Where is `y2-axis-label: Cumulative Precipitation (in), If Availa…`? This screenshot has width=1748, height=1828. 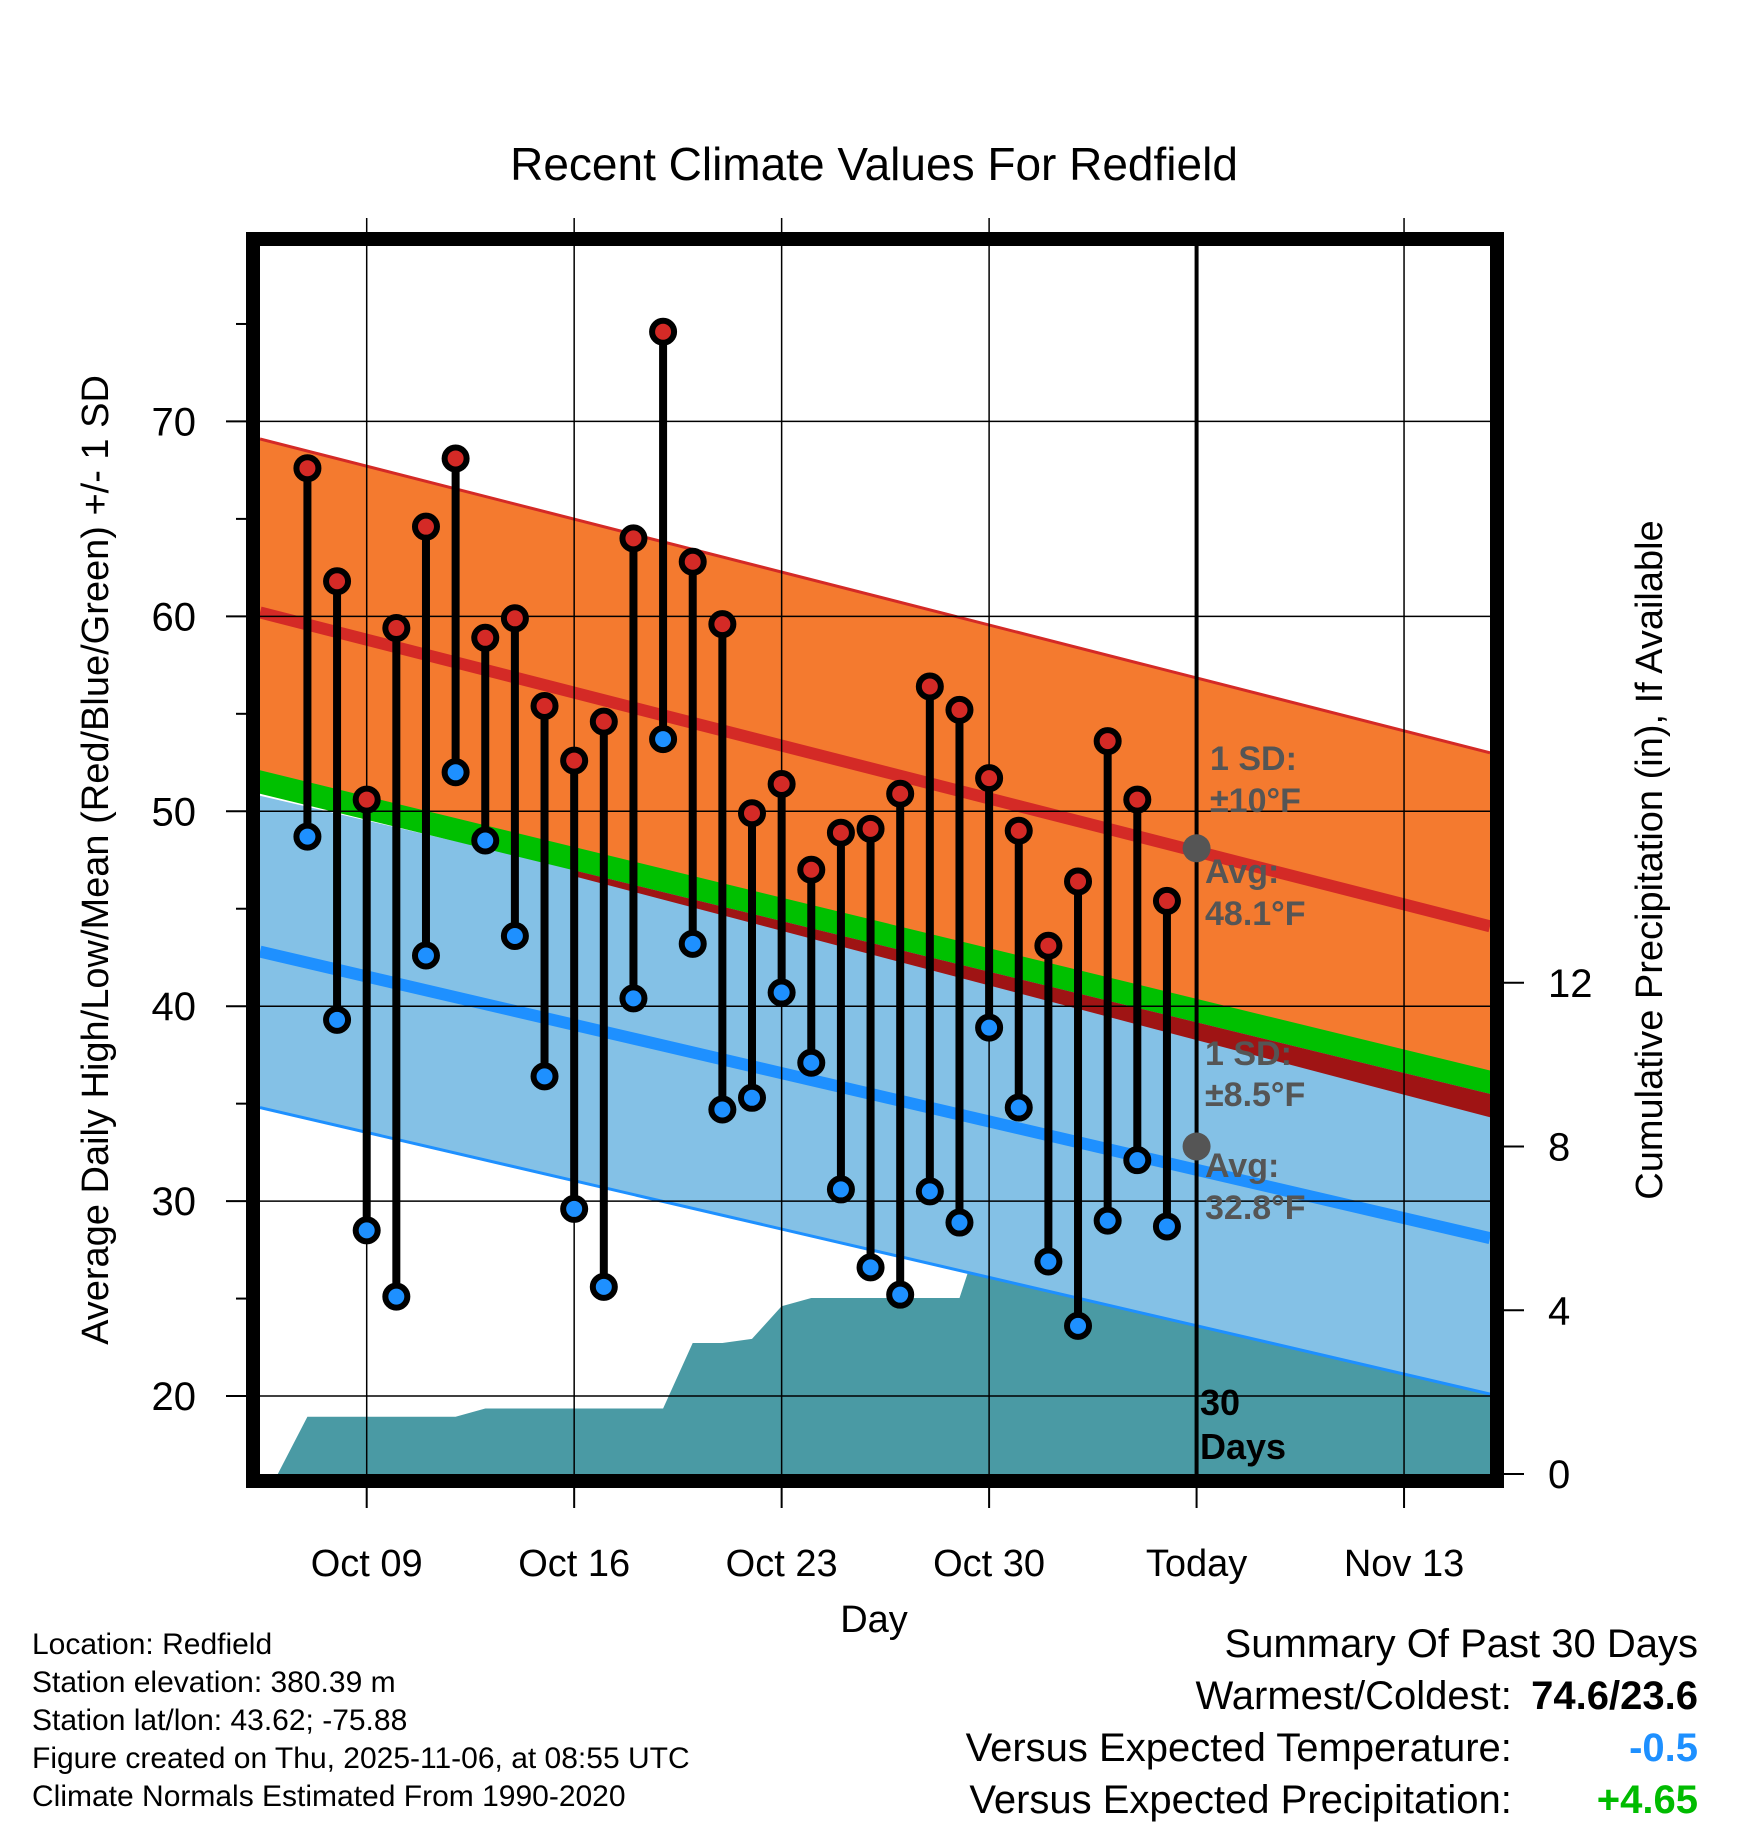
y2-axis-label: Cumulative Precipitation (in), If Availa… is located at coordinates (1650, 859).